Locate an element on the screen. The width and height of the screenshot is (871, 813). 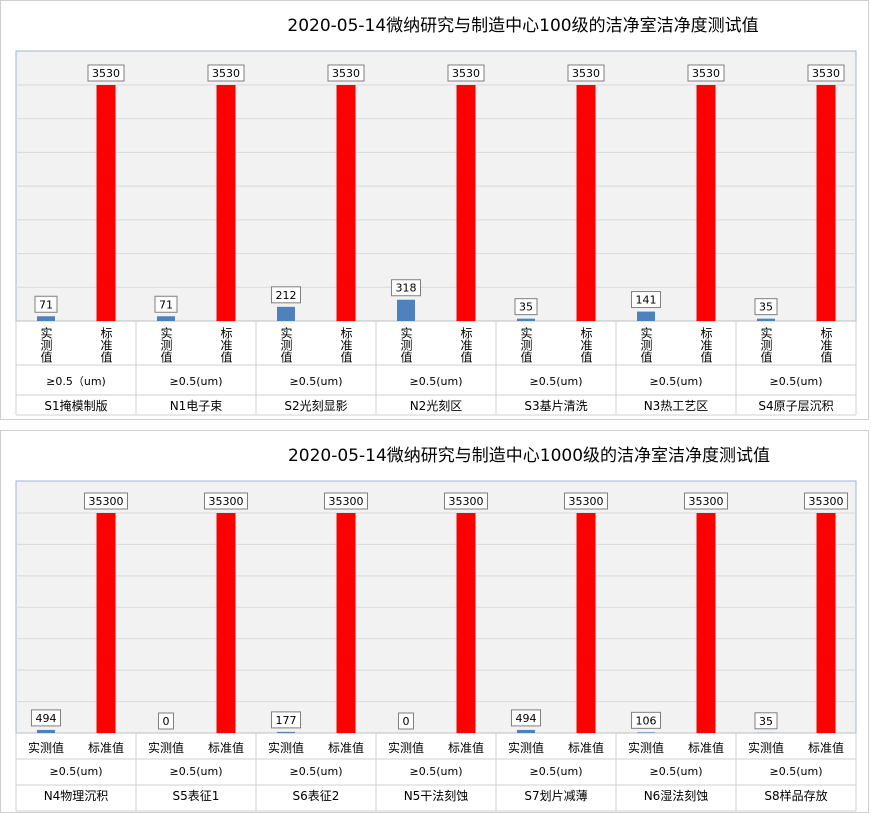
room-name-label: S1掩模制版 is located at coordinates (75, 406).